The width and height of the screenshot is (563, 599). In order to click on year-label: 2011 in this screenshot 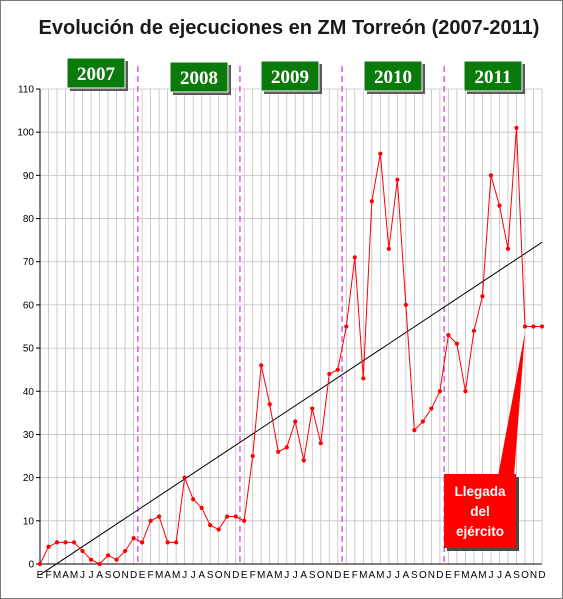, I will do `click(493, 77)`.